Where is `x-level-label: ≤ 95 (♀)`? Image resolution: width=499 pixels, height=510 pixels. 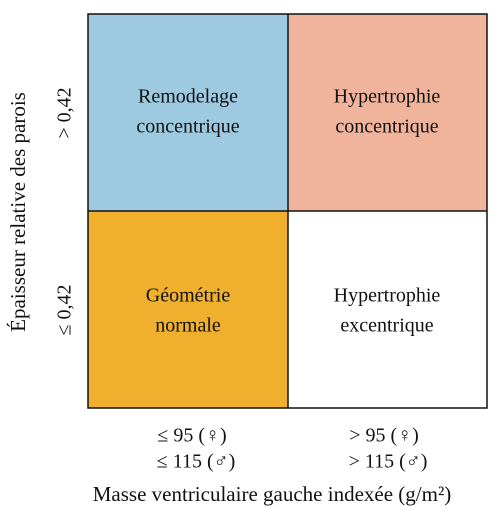 x-level-label: ≤ 95 (♀) is located at coordinates (191, 436).